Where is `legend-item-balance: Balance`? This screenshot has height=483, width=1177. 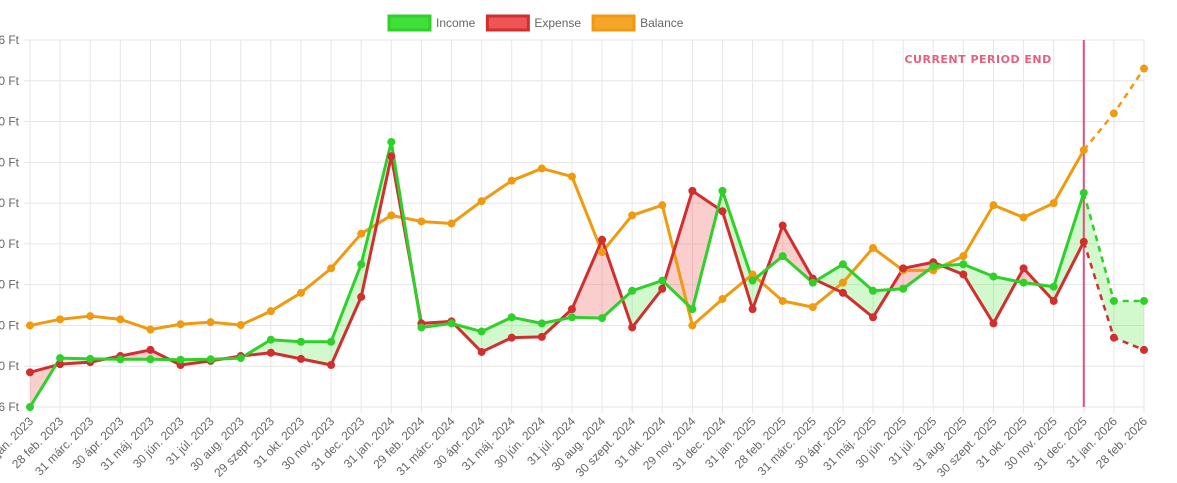
legend-item-balance: Balance is located at coordinates (637, 23).